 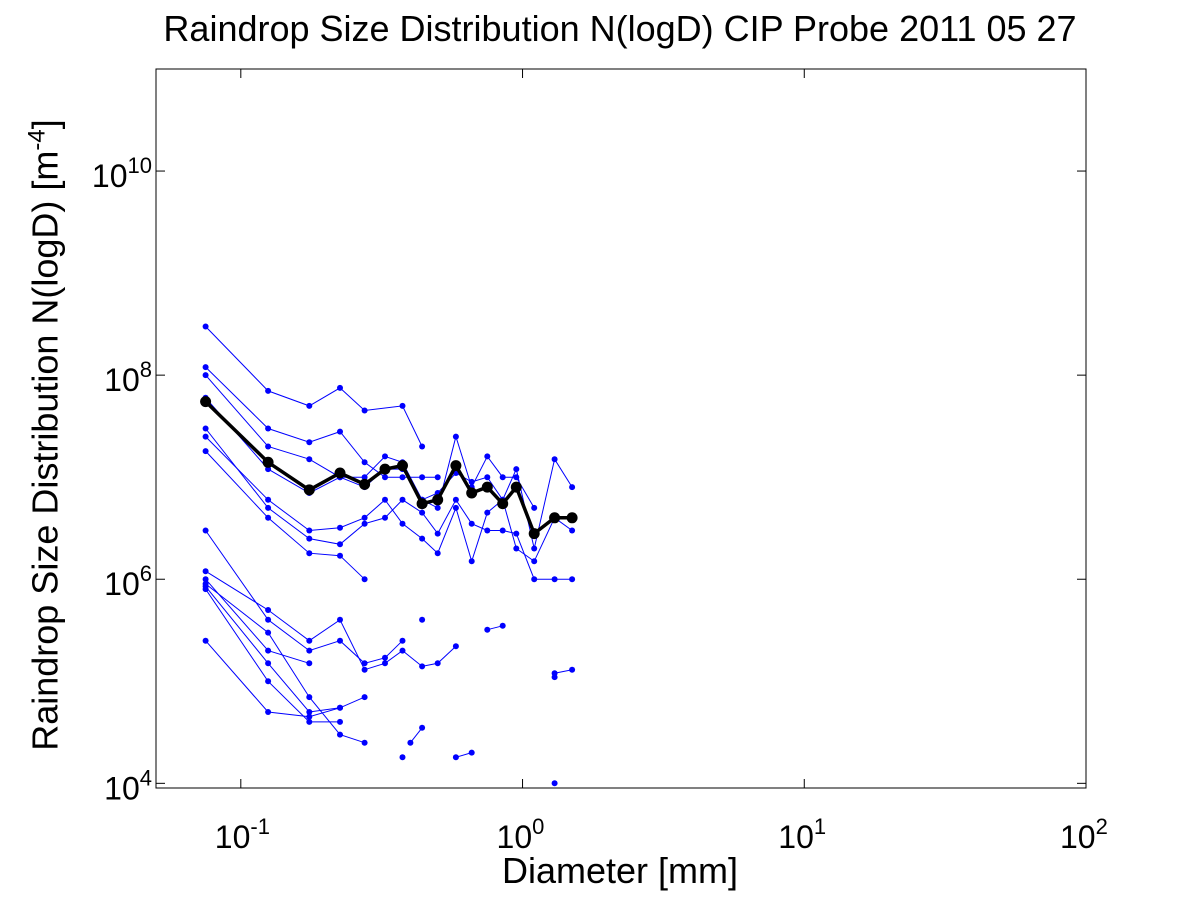 I want to click on x-tick-label: 10², so click(x=1084, y=834).